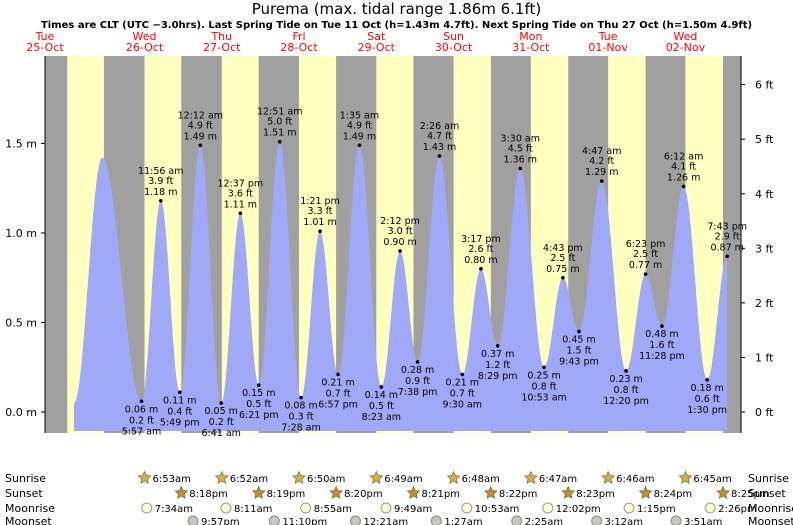 Image resolution: width=793 pixels, height=525 pixels. I want to click on tide-m-label: 0.05 m, so click(220, 411).